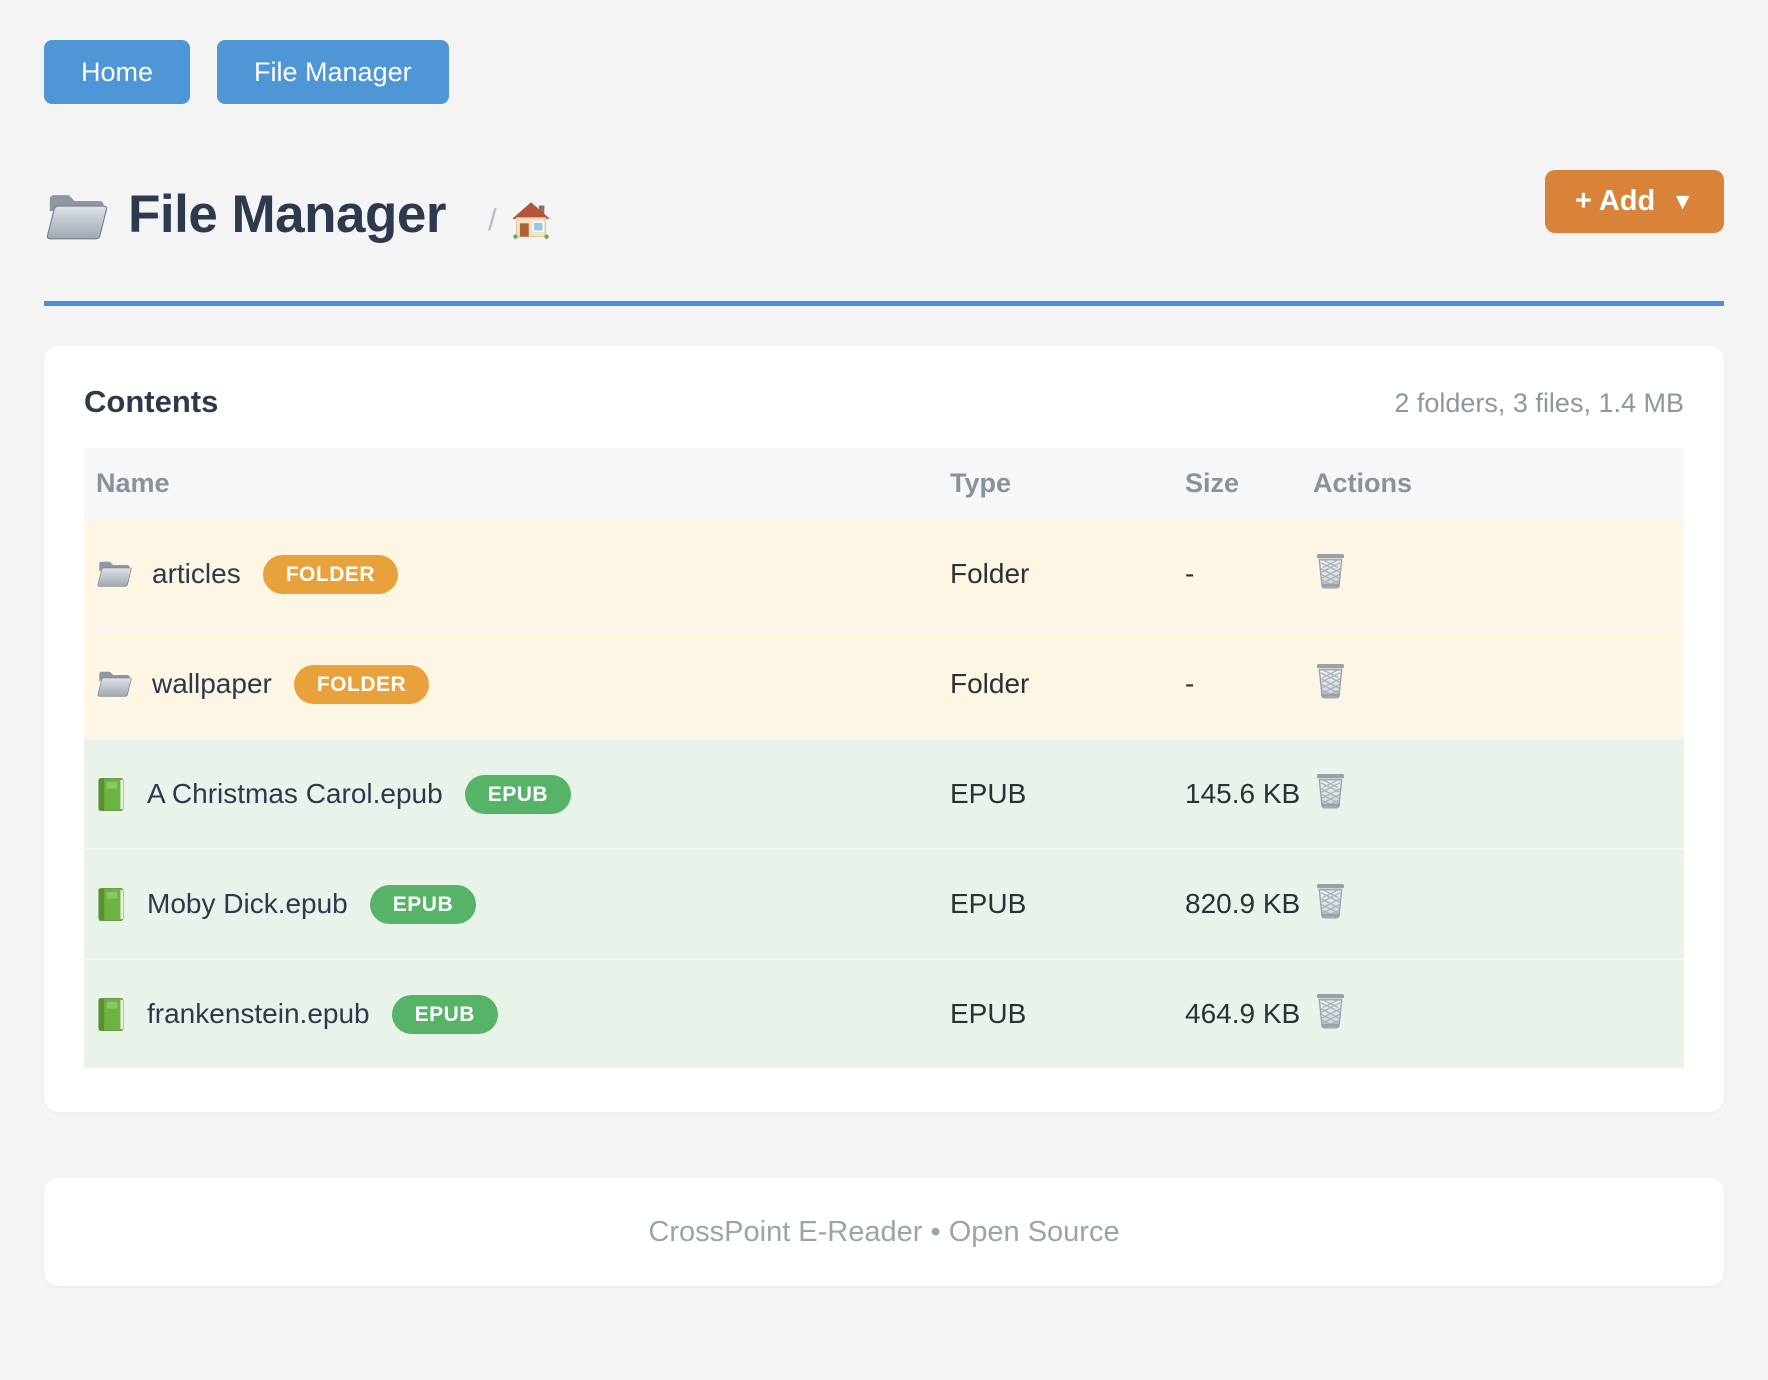 The image size is (1768, 1380). Describe the element at coordinates (1363, 482) in the screenshot. I see `column-header-actions: Actions` at that location.